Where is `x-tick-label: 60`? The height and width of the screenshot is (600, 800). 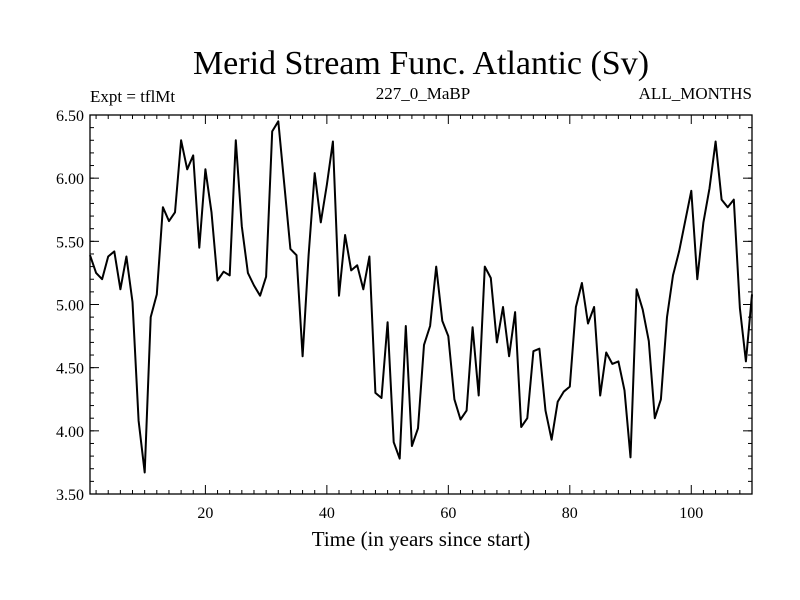 x-tick-label: 60 is located at coordinates (448, 513).